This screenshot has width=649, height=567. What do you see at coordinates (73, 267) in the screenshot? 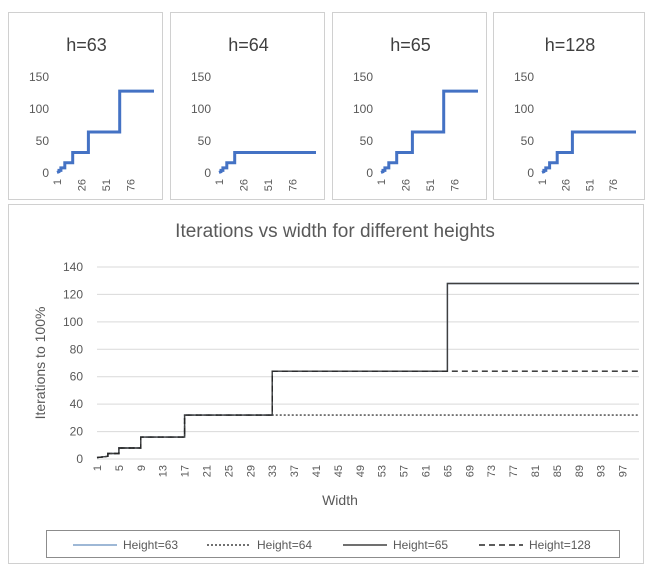
I see `y-tick-label: 140` at bounding box center [73, 267].